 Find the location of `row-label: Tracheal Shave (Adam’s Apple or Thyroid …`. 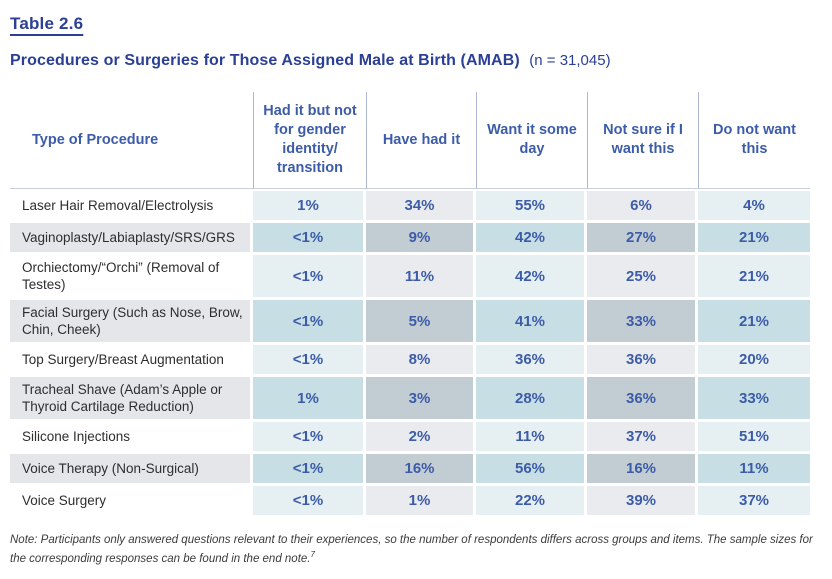

row-label: Tracheal Shave (Adam’s Apple or Thyroid … is located at coordinates (131, 399).